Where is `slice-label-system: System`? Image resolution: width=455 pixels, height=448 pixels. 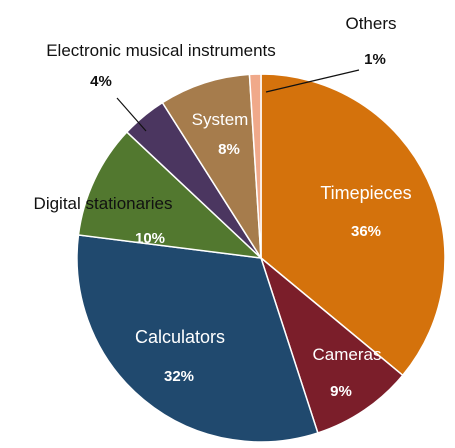 slice-label-system: System is located at coordinates (220, 119).